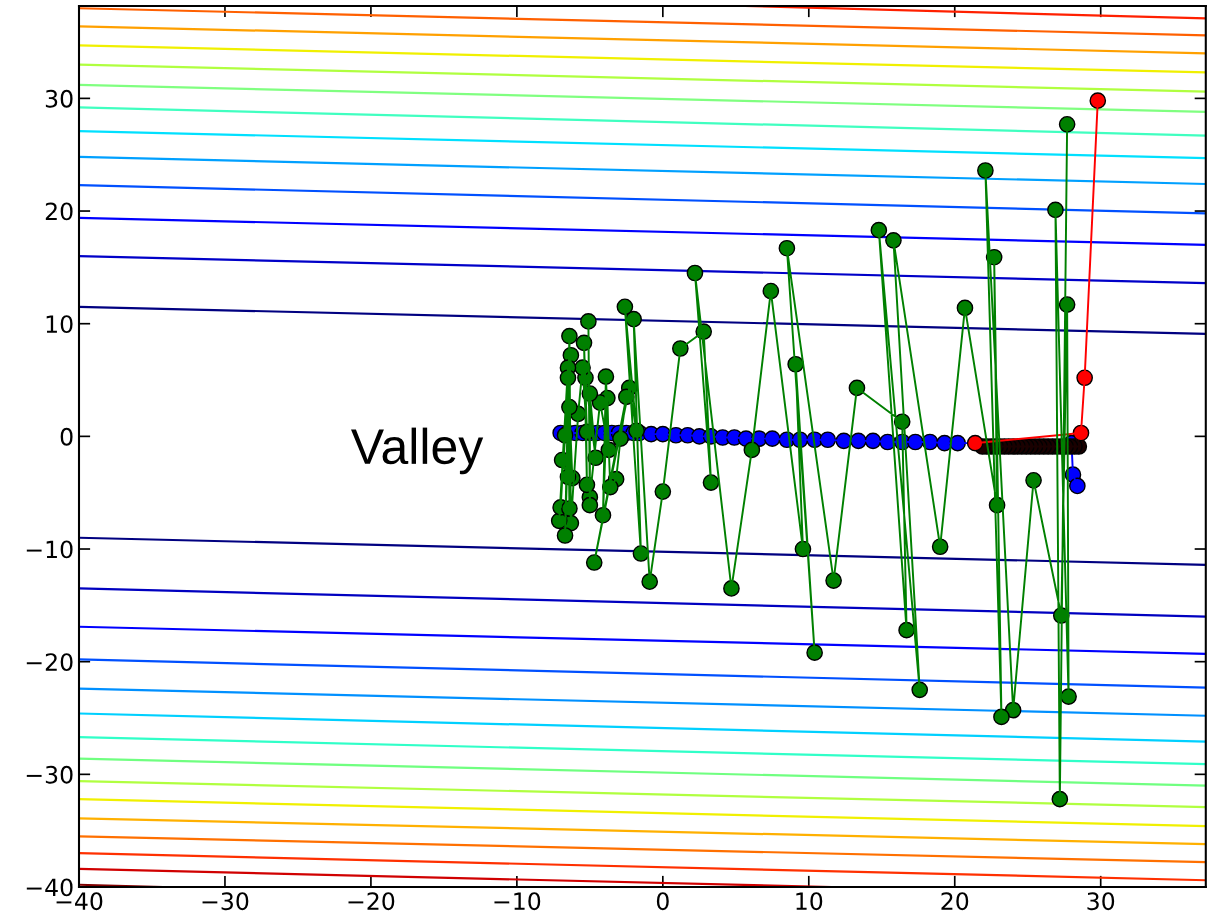 The height and width of the screenshot is (924, 1207). Describe the element at coordinates (59, 324) in the screenshot. I see `y-tick-label: 10` at that location.